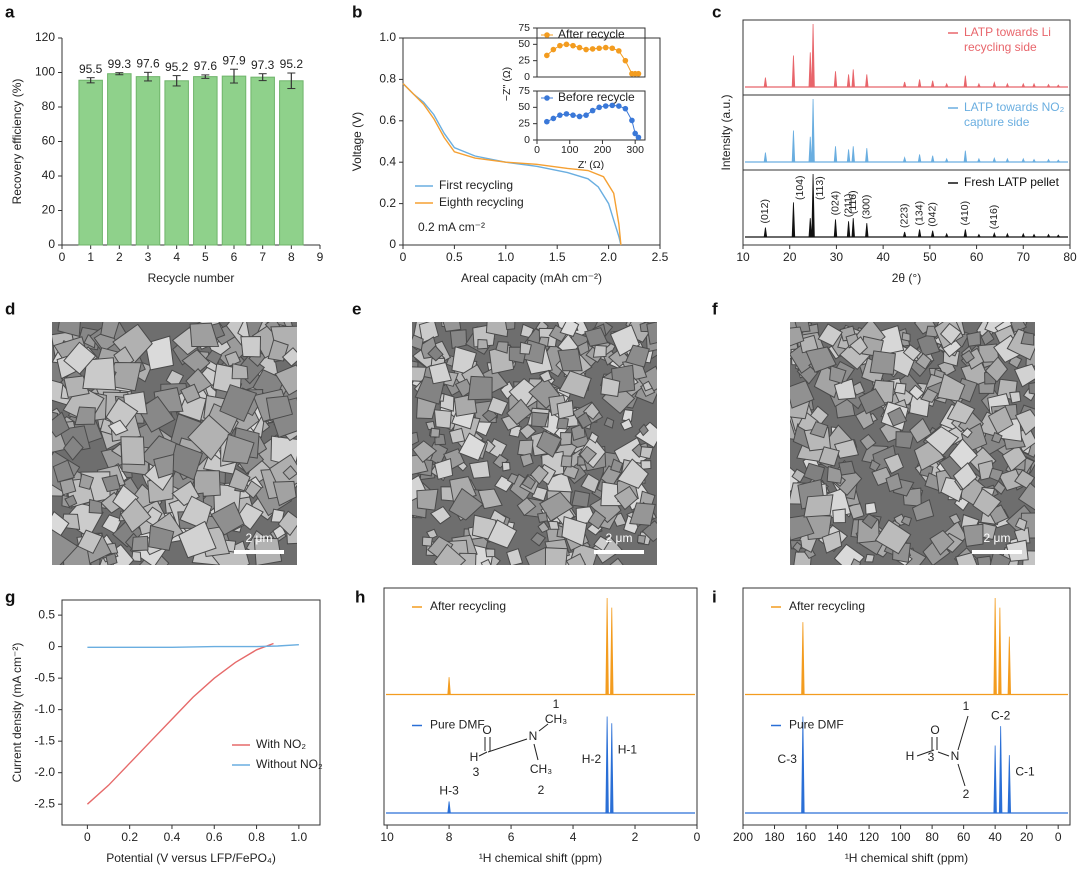 The width and height of the screenshot is (1080, 870). I want to click on y-tick-label: 0.4, so click(387, 161).